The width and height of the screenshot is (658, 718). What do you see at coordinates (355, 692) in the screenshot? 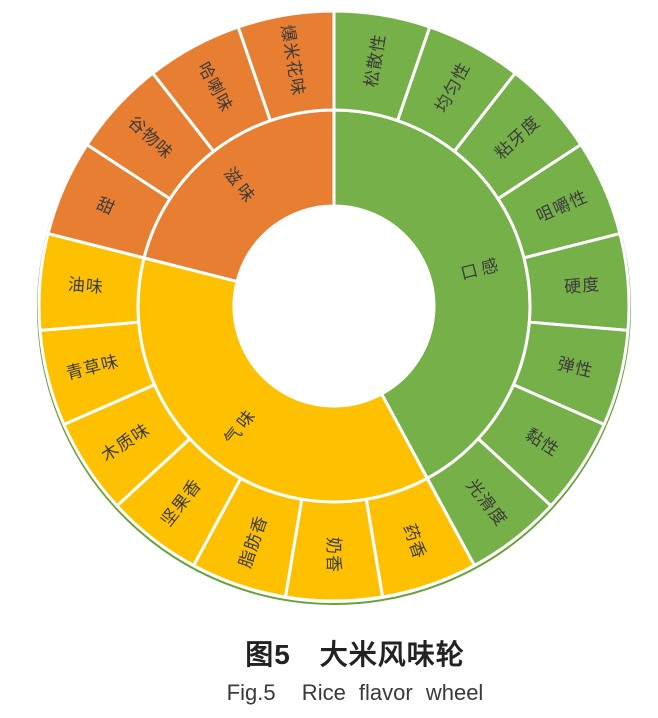
I see `figure-caption-en: Fig.5 Rice flavor wheel` at bounding box center [355, 692].